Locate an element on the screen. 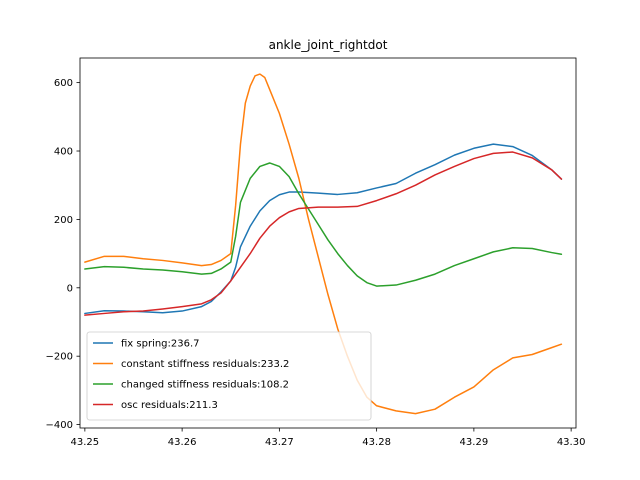  x-tick-label: 43.29 is located at coordinates (474, 442).